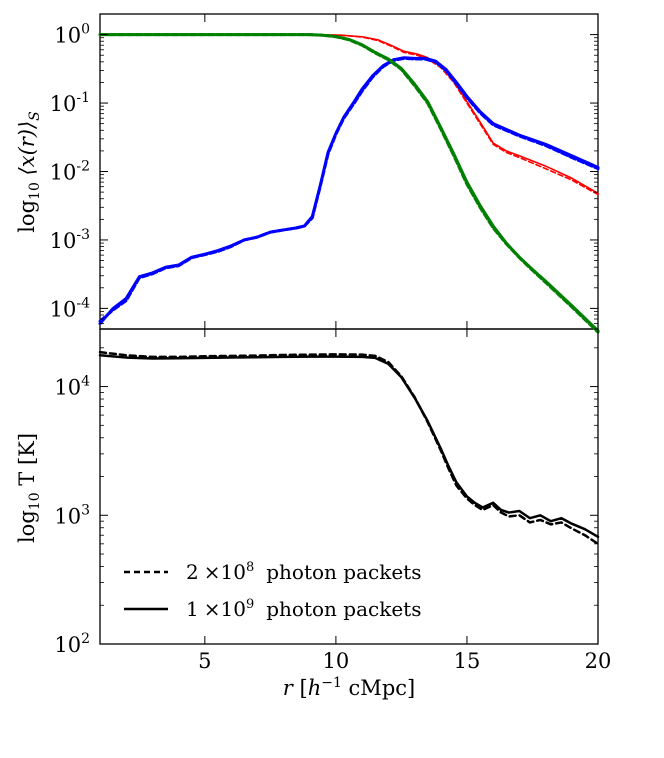 Image resolution: width=664 pixels, height=758 pixels. What do you see at coordinates (315, 688) in the screenshot?
I see `xlabel-h: h` at bounding box center [315, 688].